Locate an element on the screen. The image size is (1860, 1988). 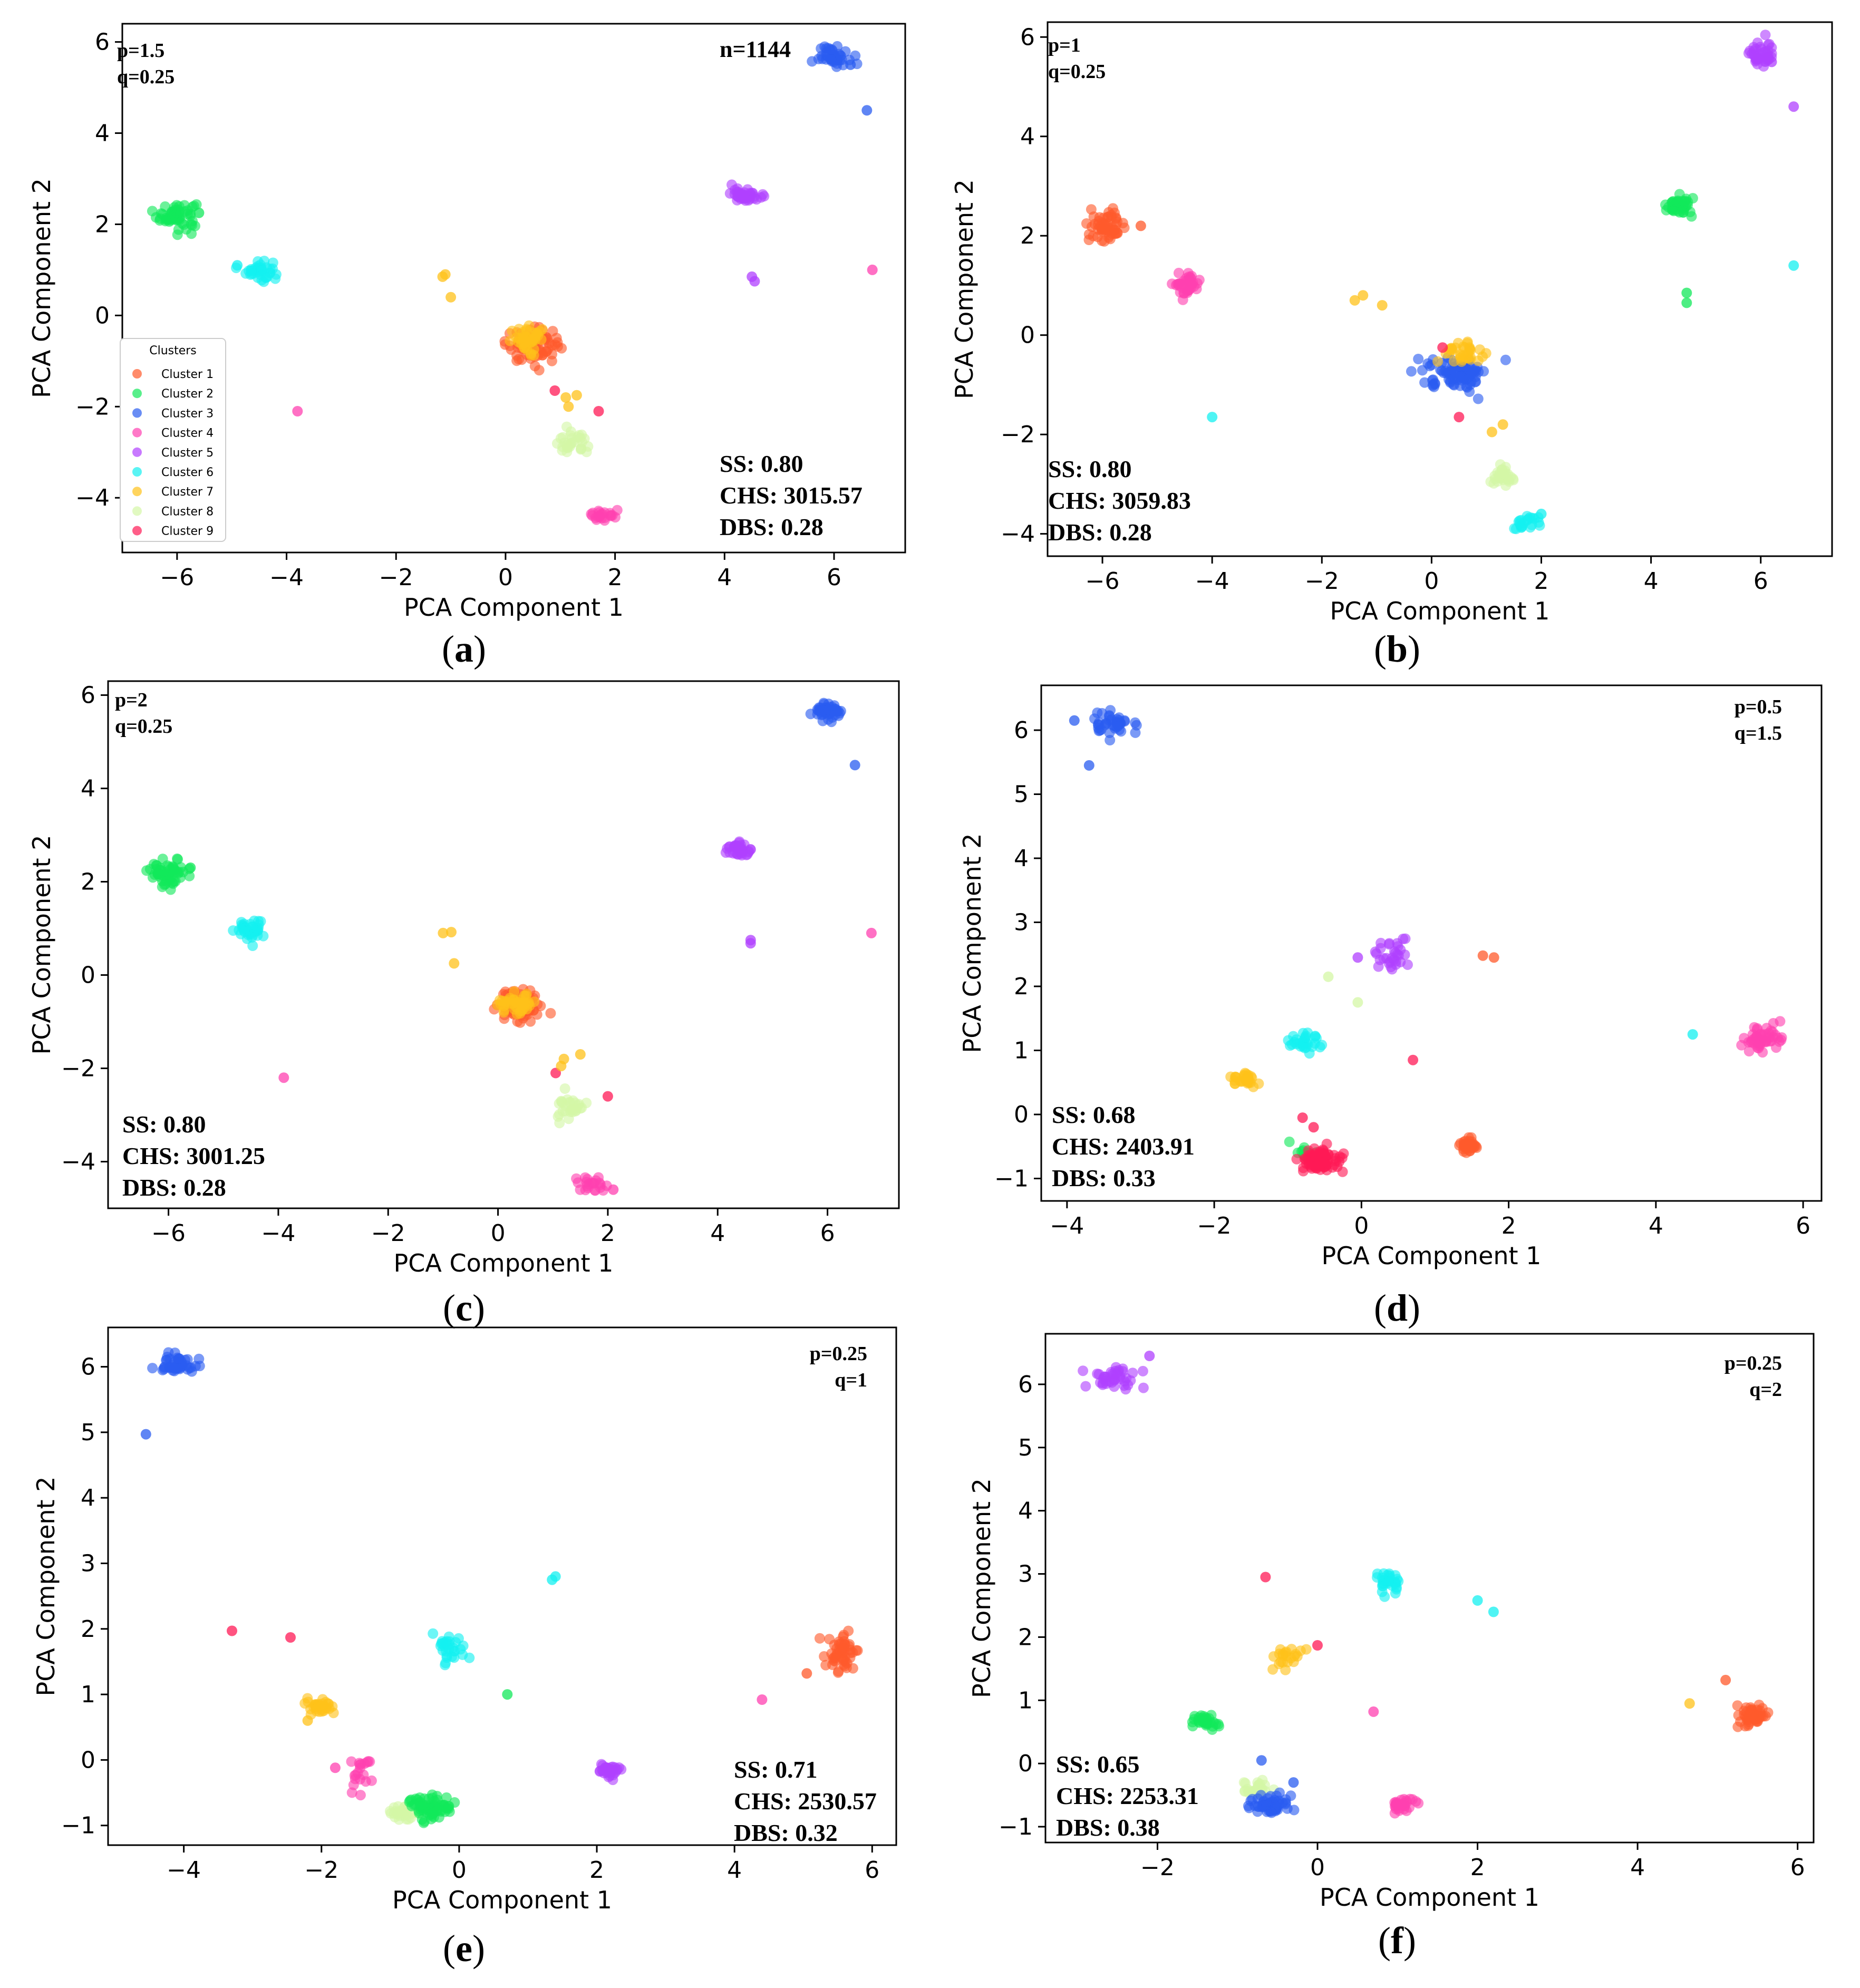
y-axis-label: PCA Component 2 is located at coordinates (46, 1586).